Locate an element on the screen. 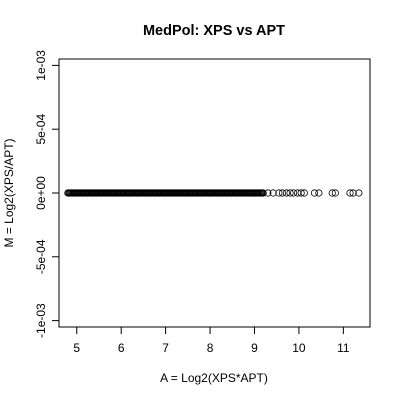 This screenshot has width=400, height=400. x-axis-label: A = Log2(XPS*APT) is located at coordinates (214, 378).